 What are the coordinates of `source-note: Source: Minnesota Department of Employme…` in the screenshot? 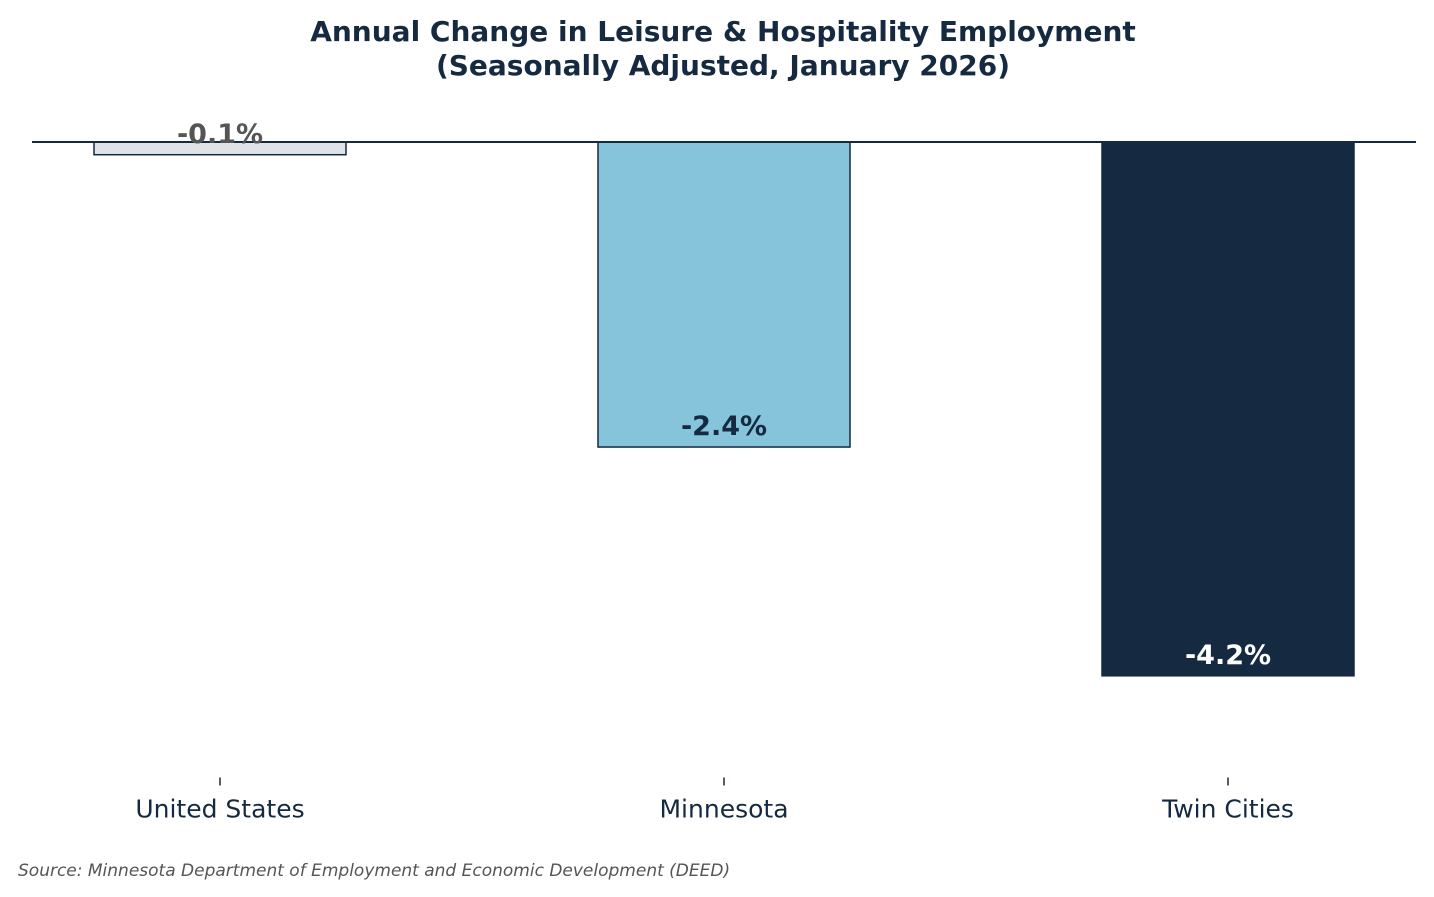 It's located at (374, 871).